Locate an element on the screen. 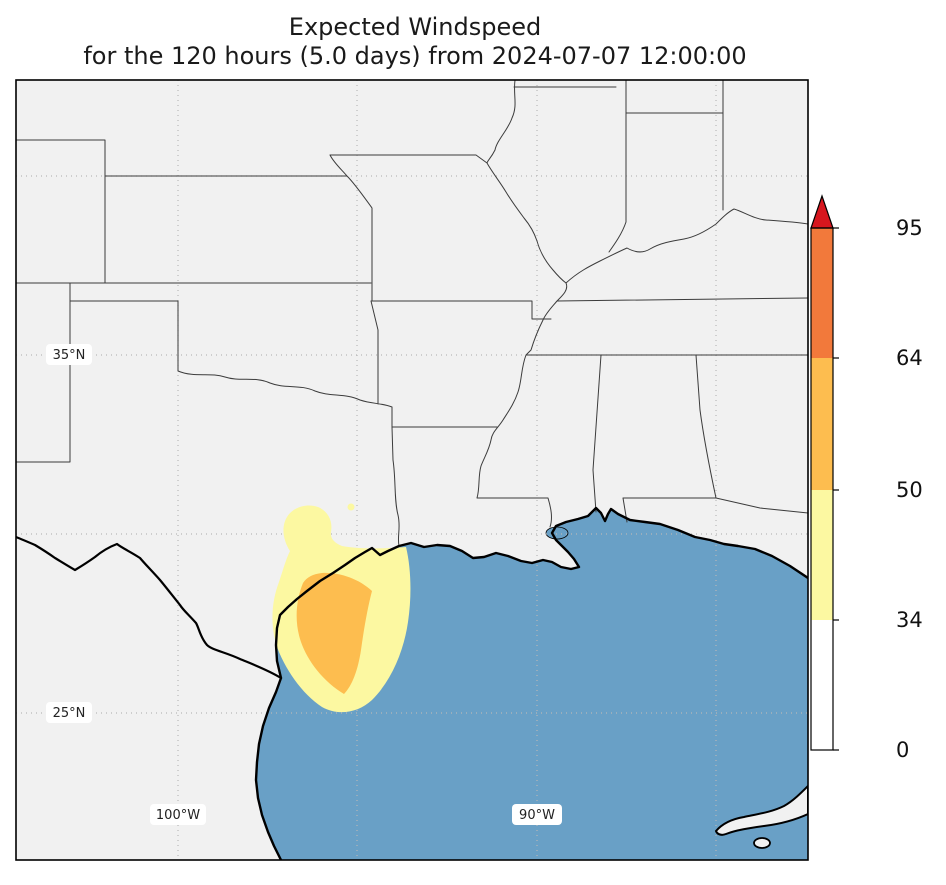 The width and height of the screenshot is (946, 885). cuba-island is located at coordinates (761, 810).